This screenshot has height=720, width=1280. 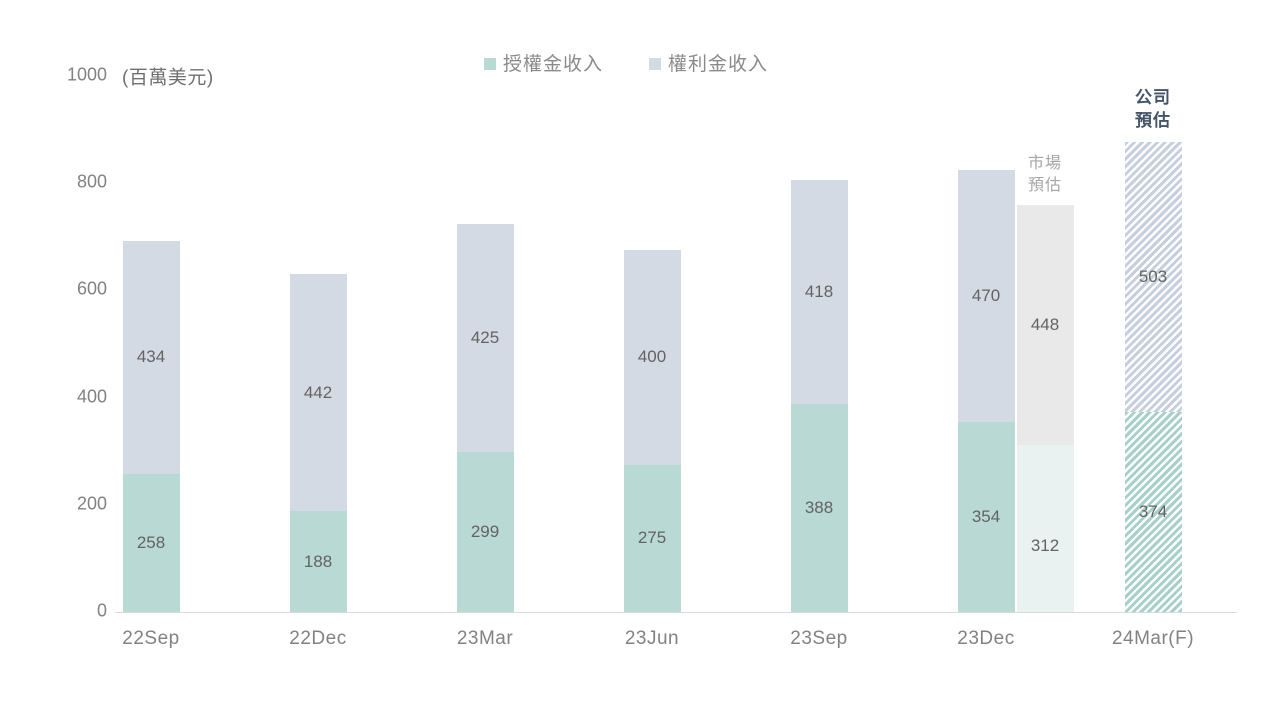 What do you see at coordinates (819, 638) in the screenshot?
I see `x-axis-category-label: 23Sep` at bounding box center [819, 638].